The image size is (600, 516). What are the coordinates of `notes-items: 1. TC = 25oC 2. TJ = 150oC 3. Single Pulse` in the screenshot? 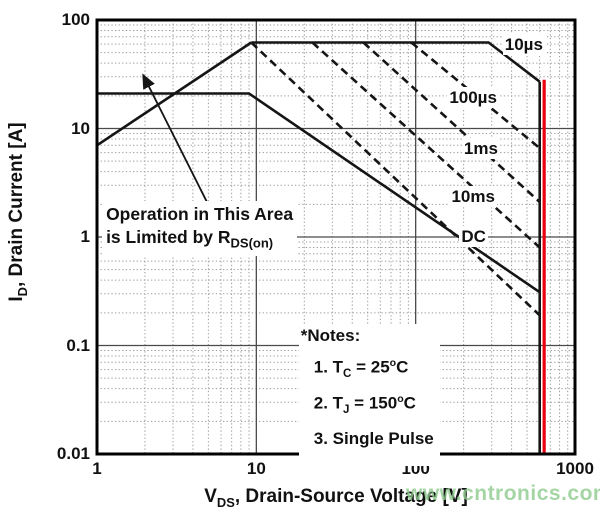 It's located at (367, 403).